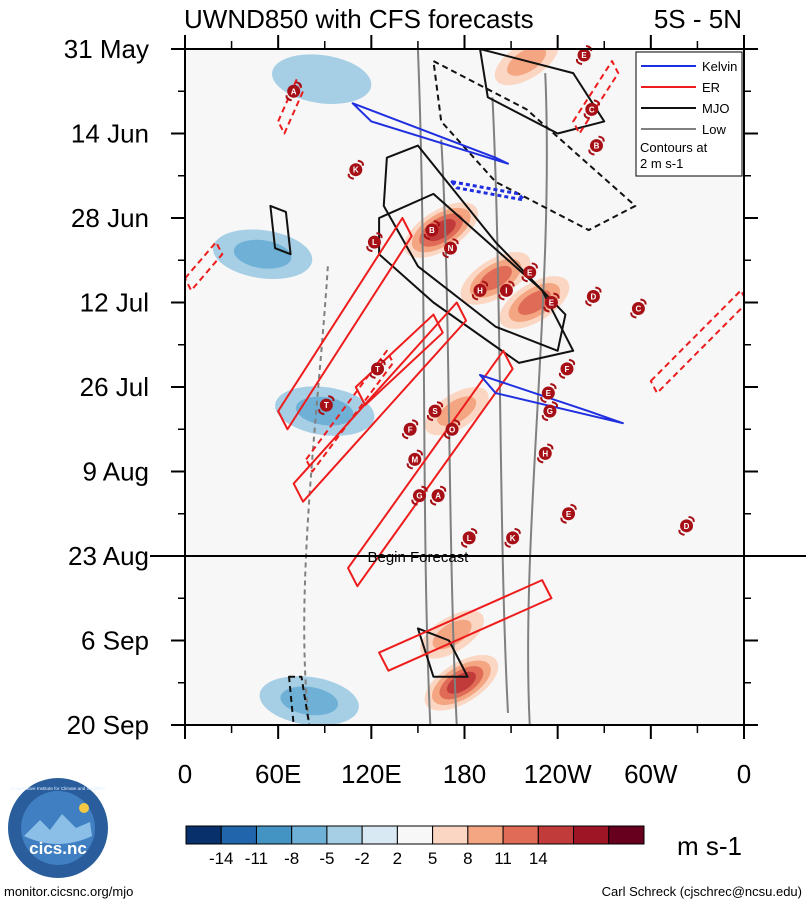  Describe the element at coordinates (500, 405) in the screenshot. I see `low-contour` at that location.